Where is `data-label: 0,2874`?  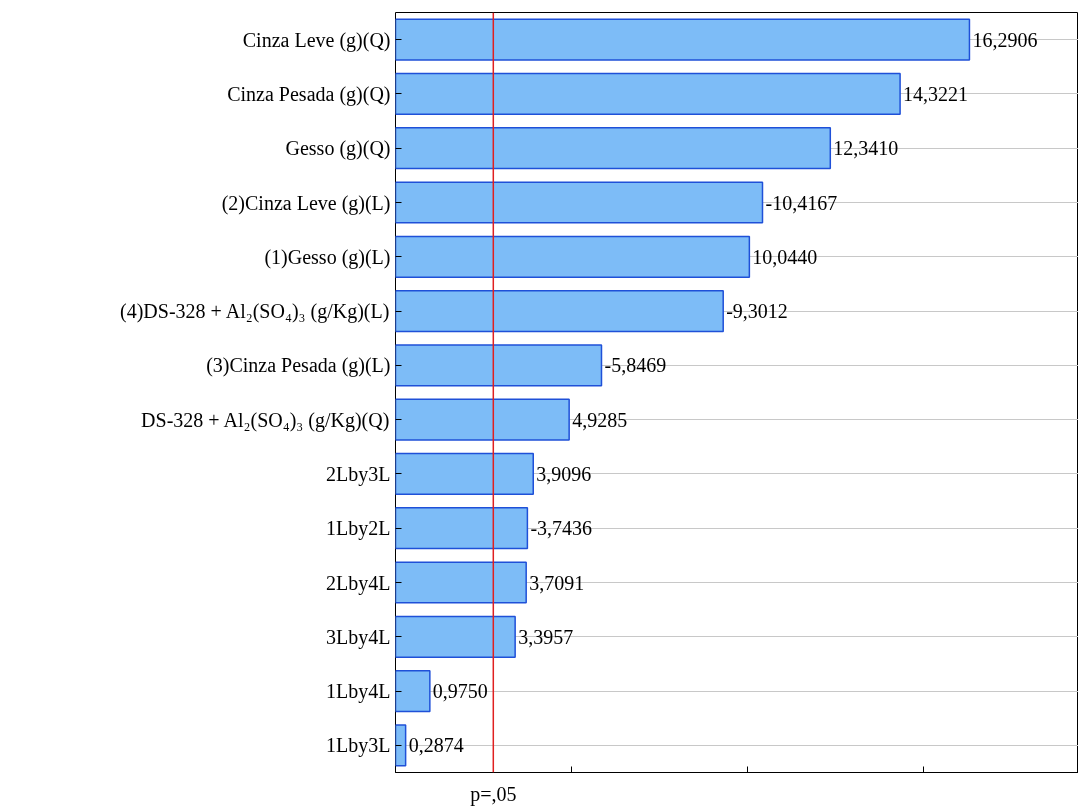 data-label: 0,2874 is located at coordinates (436, 745).